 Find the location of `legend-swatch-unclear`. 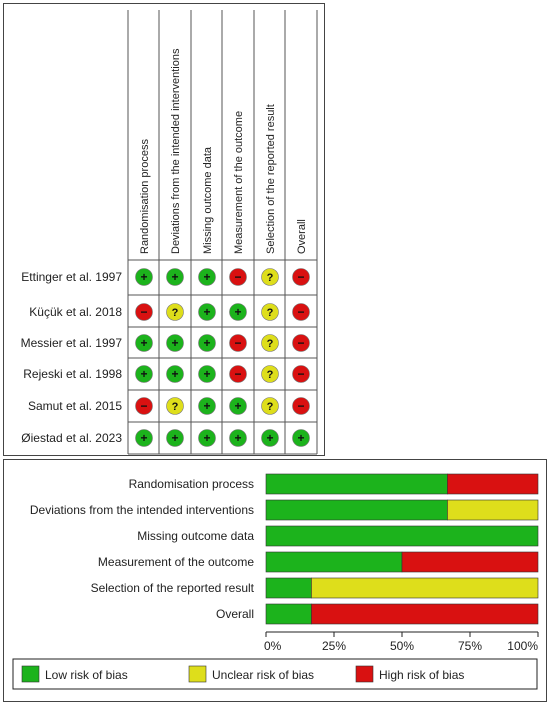

legend-swatch-unclear is located at coordinates (197, 674).